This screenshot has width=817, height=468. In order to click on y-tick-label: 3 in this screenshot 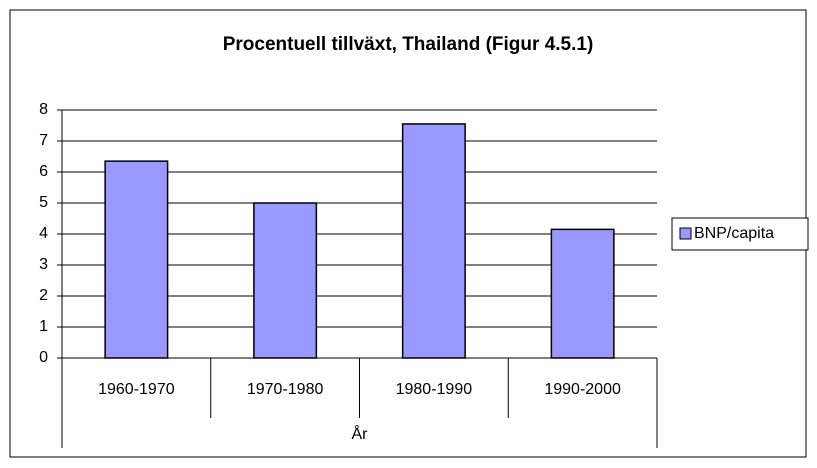, I will do `click(43, 264)`.